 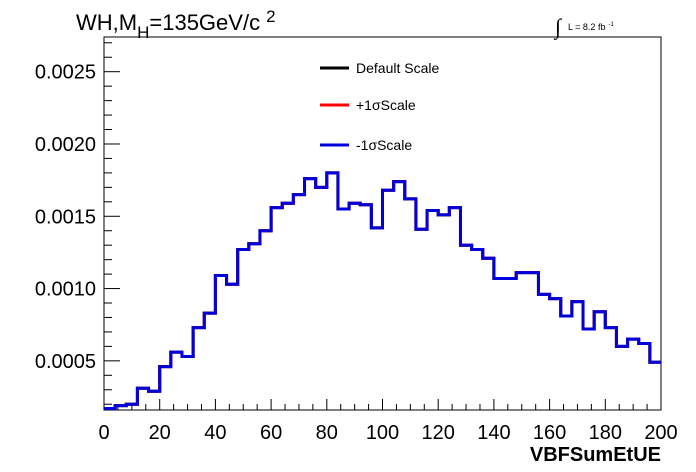 I want to click on title-main: WH,M, so click(x=106, y=22).